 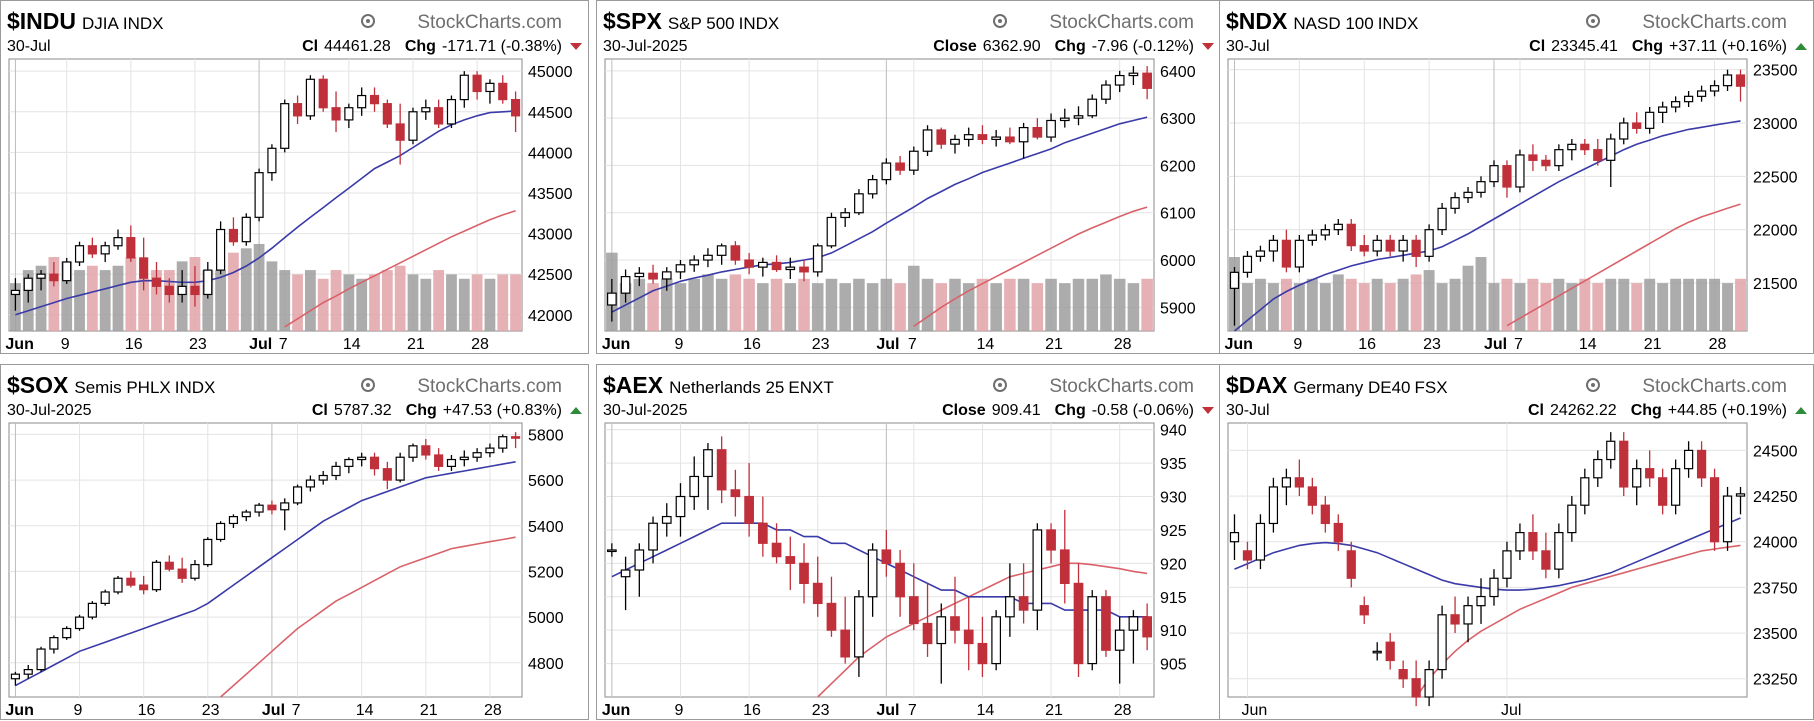 What do you see at coordinates (1333, 23) in the screenshot?
I see `chart-name: NASD 100` at bounding box center [1333, 23].